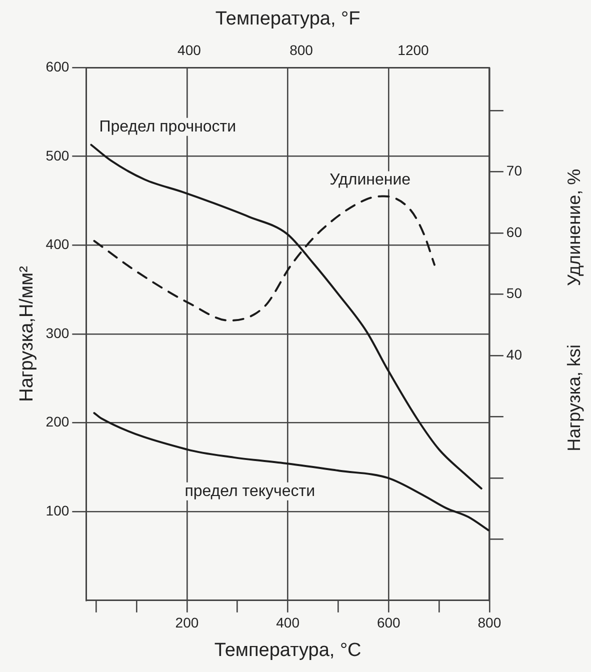 This screenshot has height=672, width=591. What do you see at coordinates (167, 127) in the screenshot?
I see `series-label: Предел прочности` at bounding box center [167, 127].